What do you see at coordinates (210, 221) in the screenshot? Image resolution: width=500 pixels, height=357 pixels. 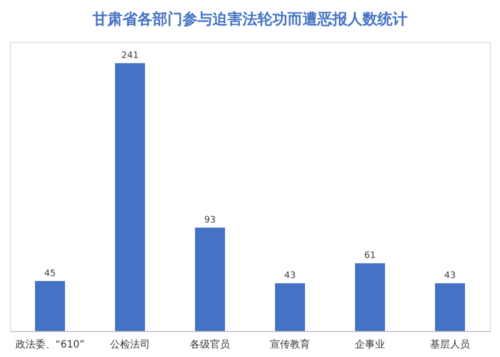 I see `data-label: 93` at bounding box center [210, 221].